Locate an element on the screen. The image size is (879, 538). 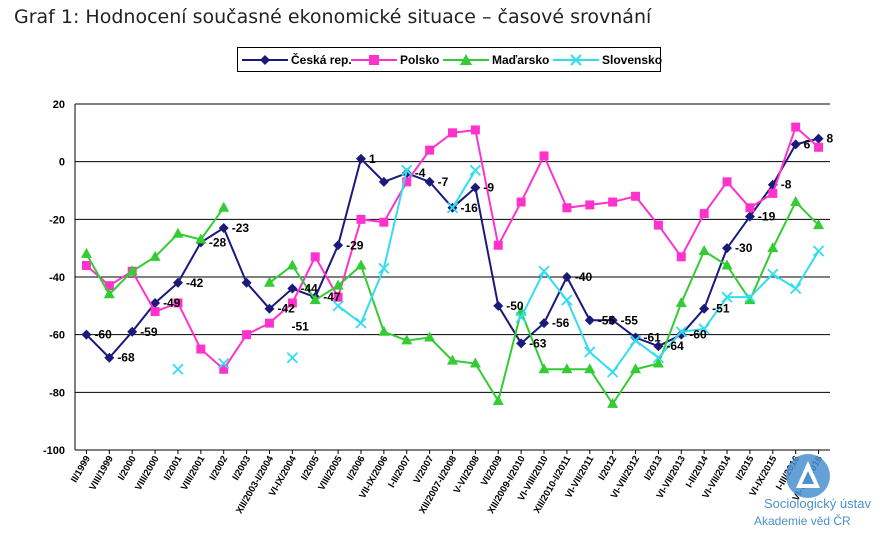
data-label: 8 is located at coordinates (830, 139).